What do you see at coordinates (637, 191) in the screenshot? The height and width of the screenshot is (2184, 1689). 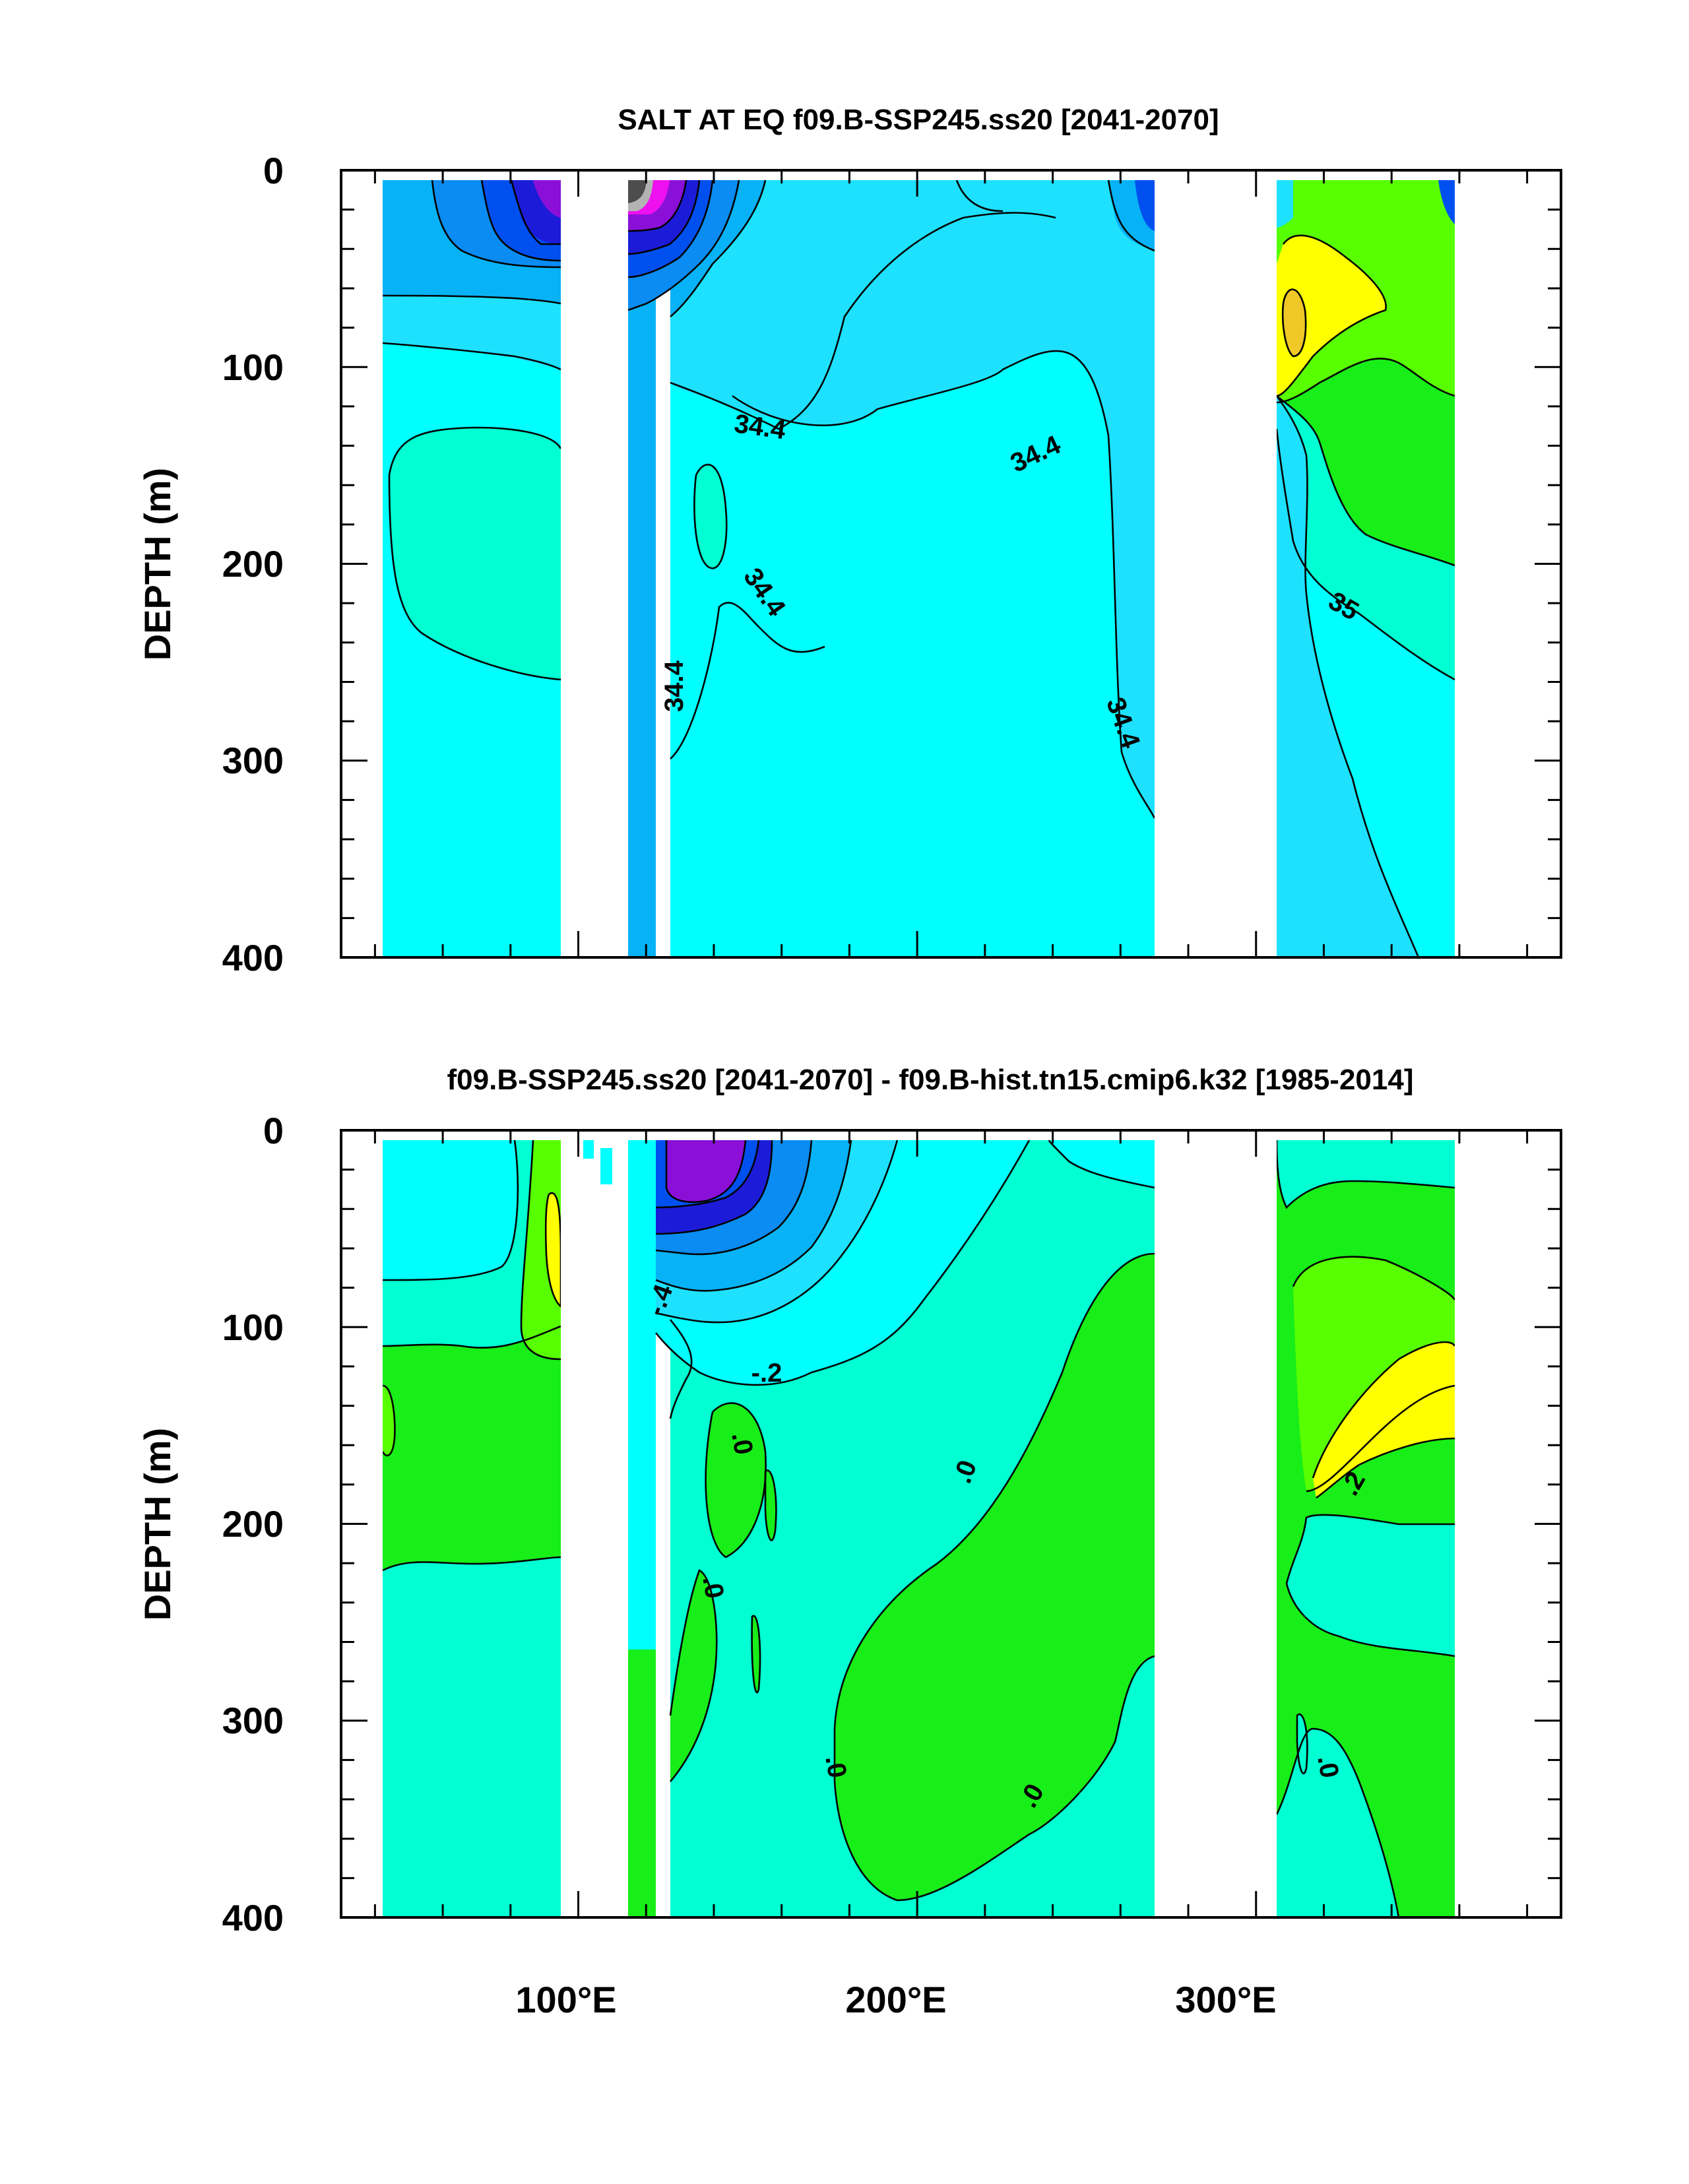 I see `top-fill-east-graydark` at bounding box center [637, 191].